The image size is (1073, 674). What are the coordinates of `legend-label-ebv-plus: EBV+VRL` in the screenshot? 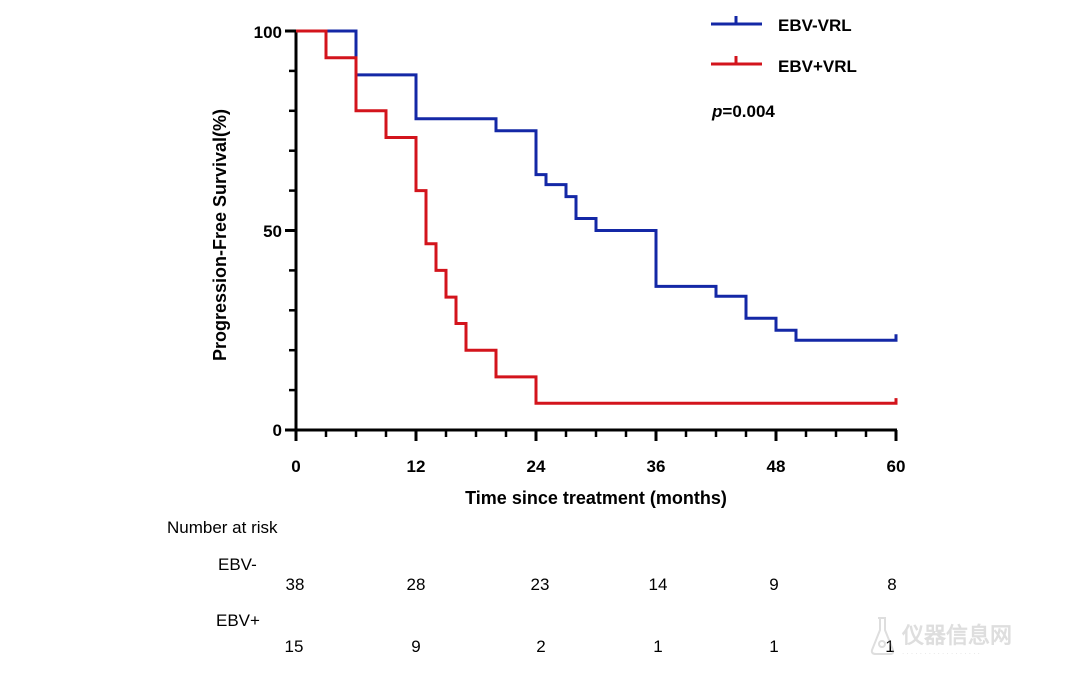 It's located at (817, 66).